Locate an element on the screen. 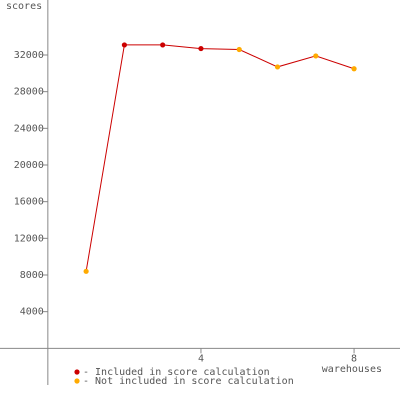 This screenshot has height=400, width=400. x-axis-label: warehouses is located at coordinates (352, 369).